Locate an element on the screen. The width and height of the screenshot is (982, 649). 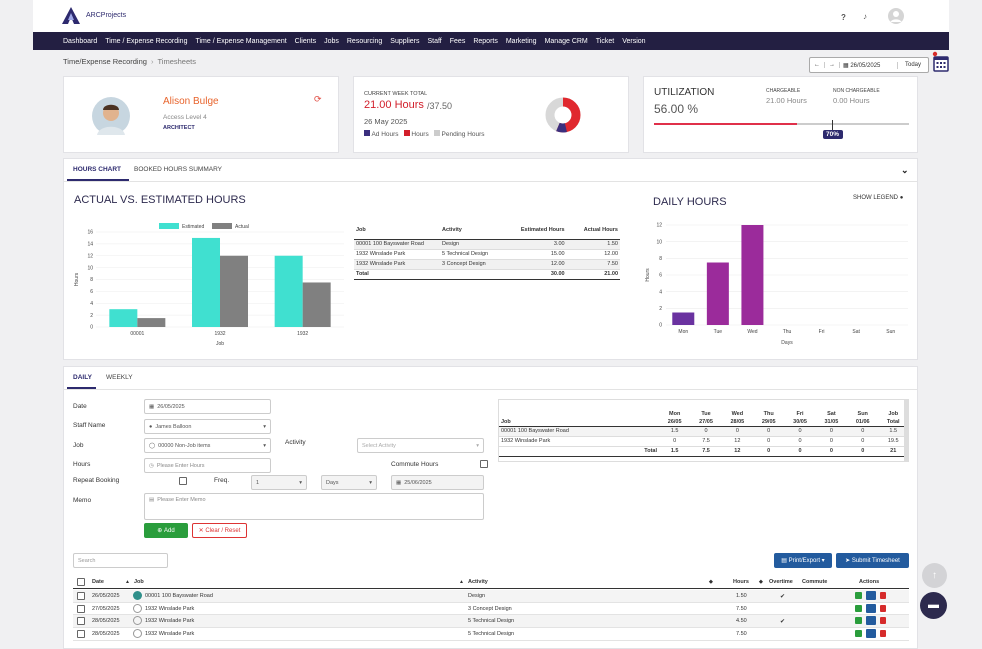
nav-item-time-expense-management: Time / Expense Management is located at coordinates (241, 41).